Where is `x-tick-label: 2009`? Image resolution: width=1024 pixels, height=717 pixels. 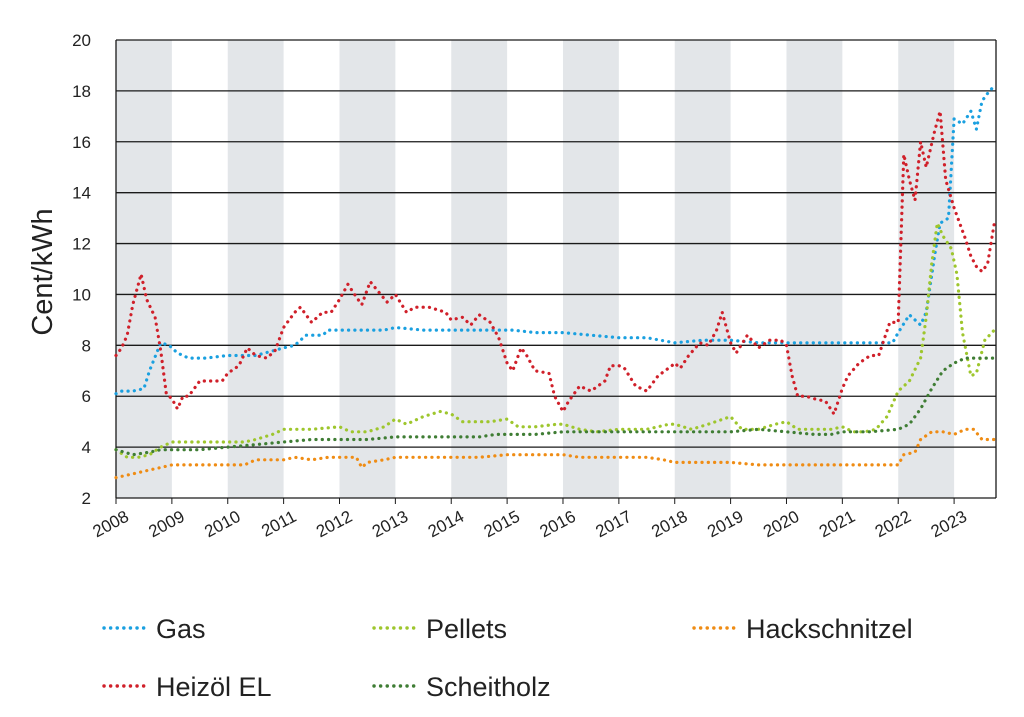
x-tick-label: 2009 is located at coordinates (166, 524).